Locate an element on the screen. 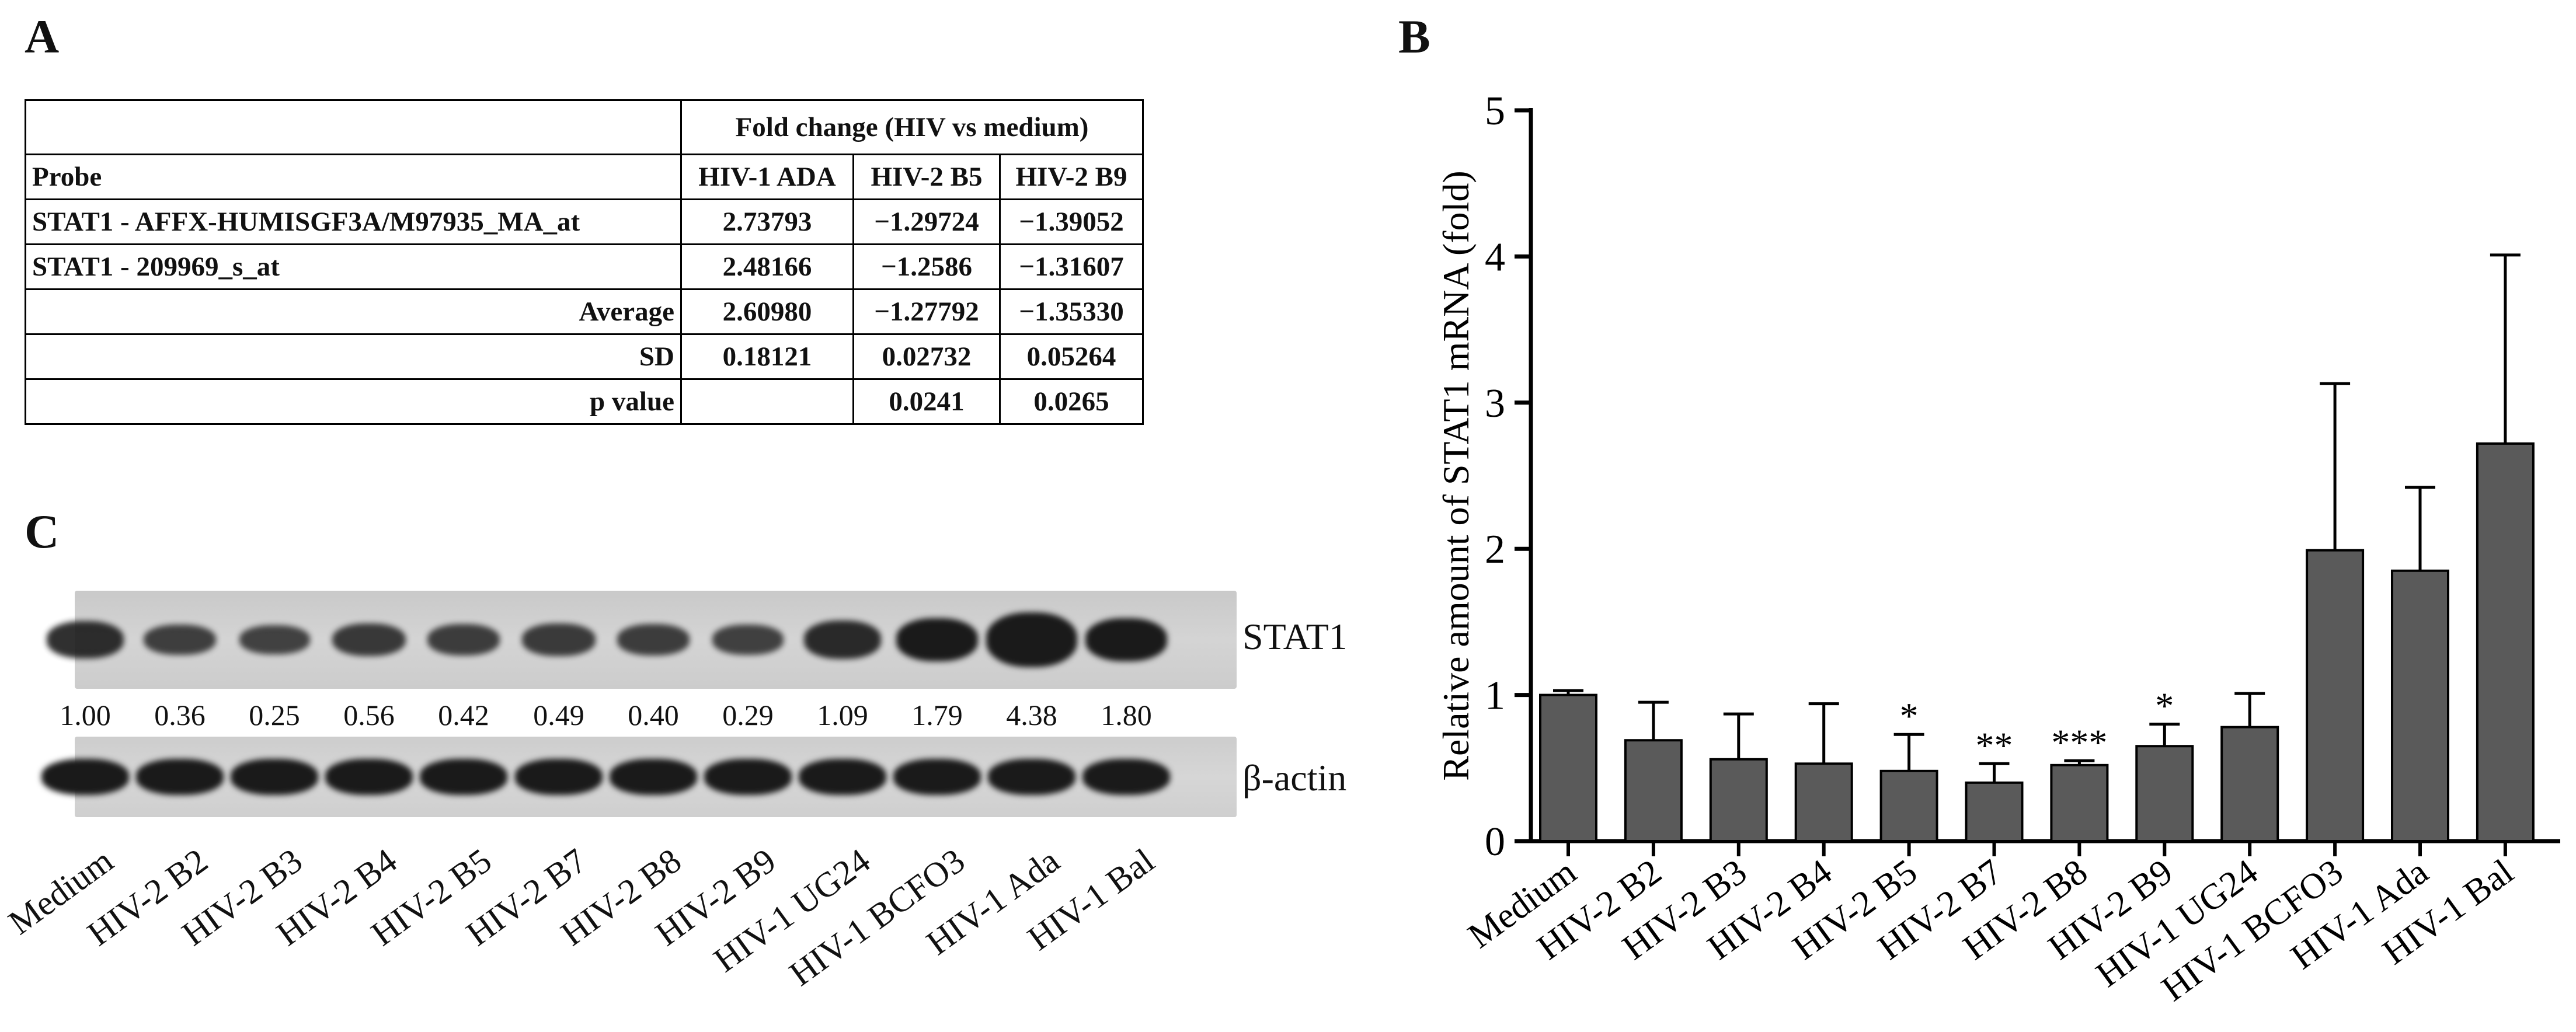 This screenshot has width=2576, height=1032. table-col-header: HIV-1 ADA is located at coordinates (767, 177).